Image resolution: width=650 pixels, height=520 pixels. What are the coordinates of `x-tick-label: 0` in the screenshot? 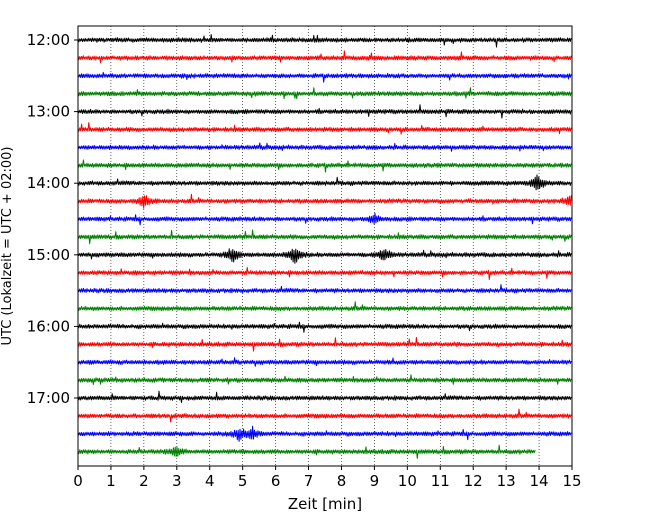 It's located at (78, 481).